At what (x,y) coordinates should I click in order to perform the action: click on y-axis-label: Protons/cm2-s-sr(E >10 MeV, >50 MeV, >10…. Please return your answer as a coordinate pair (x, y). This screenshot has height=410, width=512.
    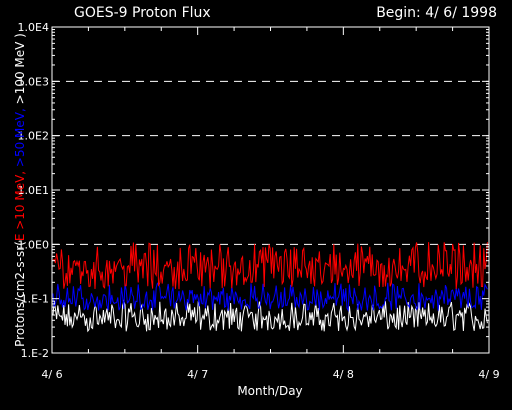
    Looking at the image, I should click on (20, 190).